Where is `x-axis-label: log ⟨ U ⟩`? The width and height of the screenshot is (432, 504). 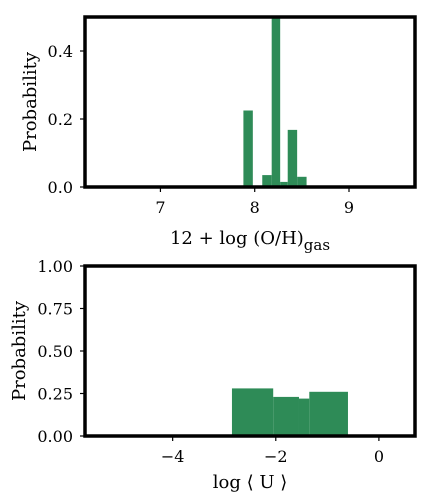 x-axis-label: log ⟨ U ⟩ is located at coordinates (250, 482).